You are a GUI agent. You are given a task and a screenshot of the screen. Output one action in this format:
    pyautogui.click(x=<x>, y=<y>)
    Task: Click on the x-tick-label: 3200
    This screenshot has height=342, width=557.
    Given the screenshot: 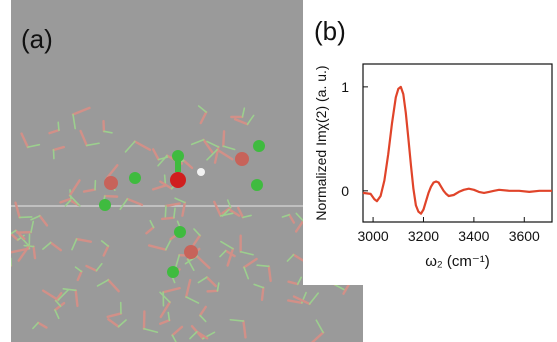 What is the action you would take?
    pyautogui.click(x=423, y=236)
    